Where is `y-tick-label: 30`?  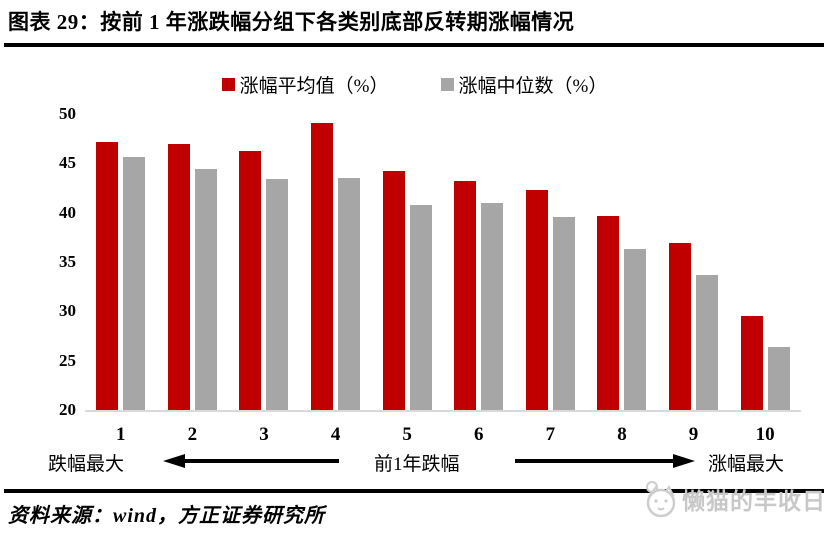
y-tick-label: 30 is located at coordinates (67, 311).